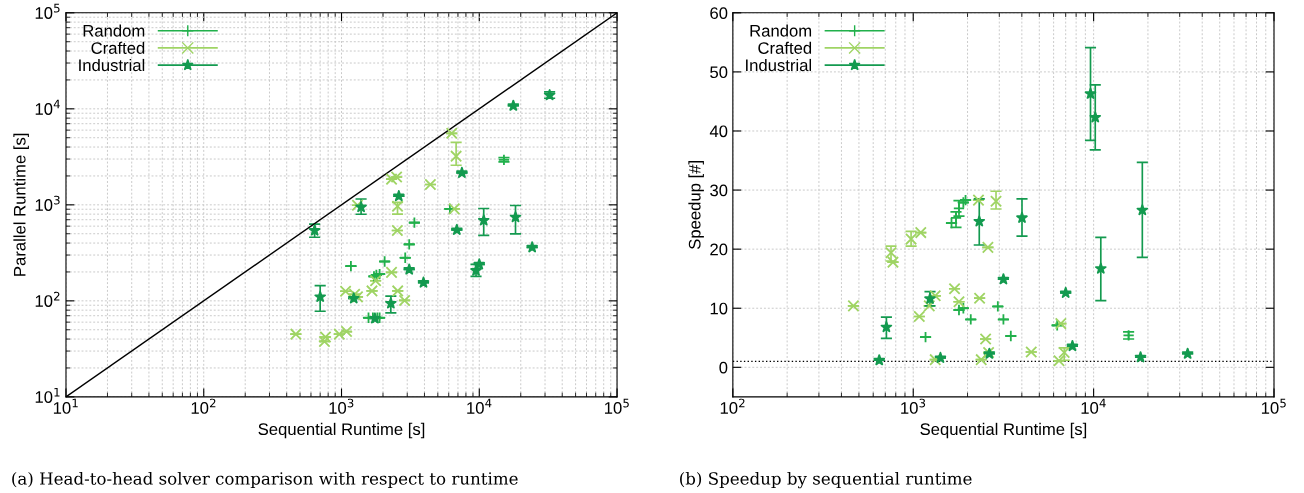 The height and width of the screenshot is (493, 1304). What do you see at coordinates (723, 367) in the screenshot?
I see `y-tick-label: 0` at bounding box center [723, 367].